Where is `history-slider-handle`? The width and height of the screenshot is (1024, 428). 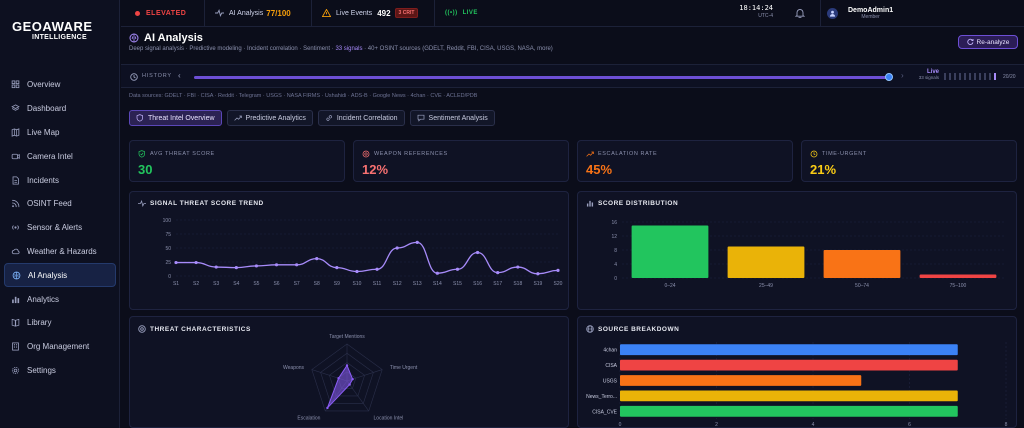 history-slider-handle is located at coordinates (889, 77).